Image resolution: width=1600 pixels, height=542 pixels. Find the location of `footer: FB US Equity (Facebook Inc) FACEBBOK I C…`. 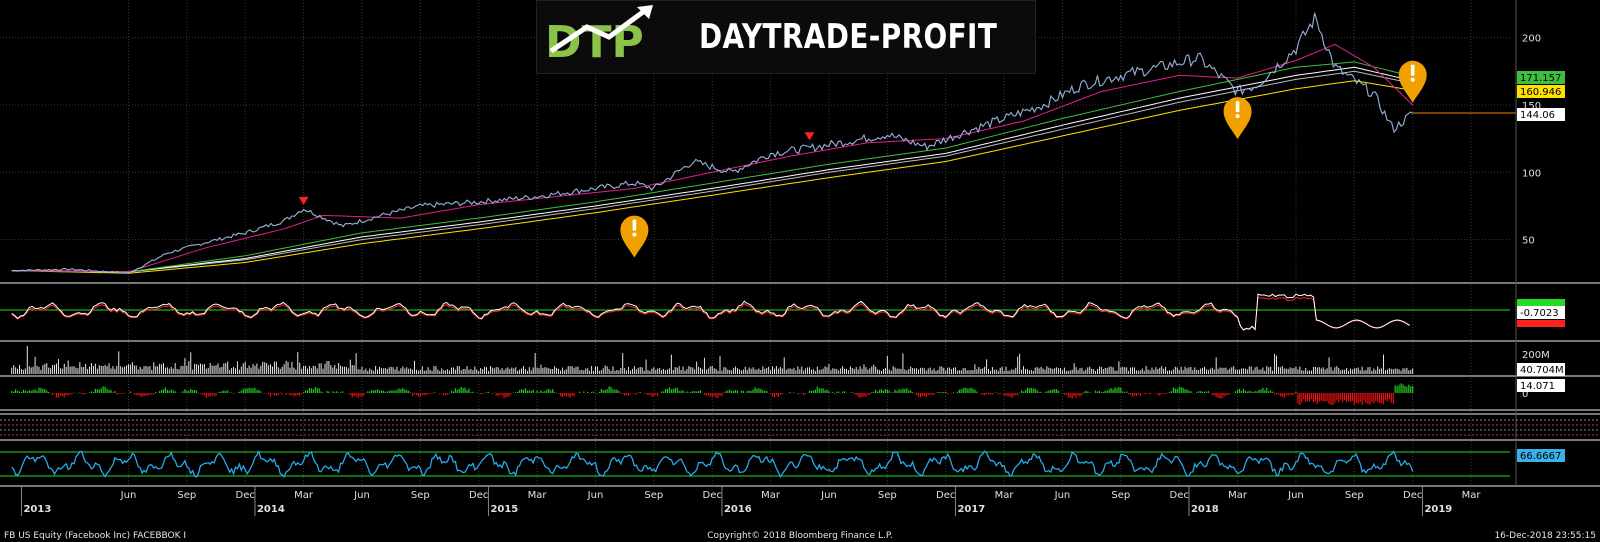

footer: FB US Equity (Facebook Inc) FACEBBOK I C… is located at coordinates (800, 536).